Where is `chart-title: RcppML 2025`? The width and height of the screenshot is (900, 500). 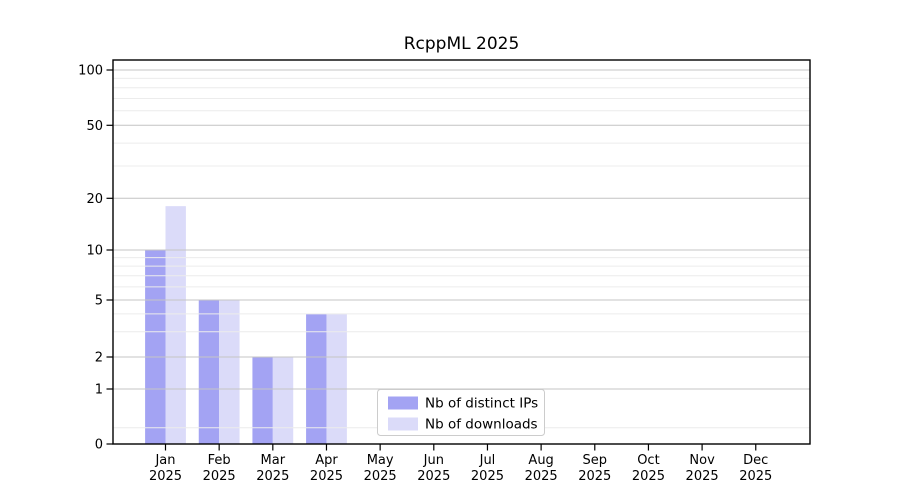 chart-title: RcppML 2025 is located at coordinates (461, 44).